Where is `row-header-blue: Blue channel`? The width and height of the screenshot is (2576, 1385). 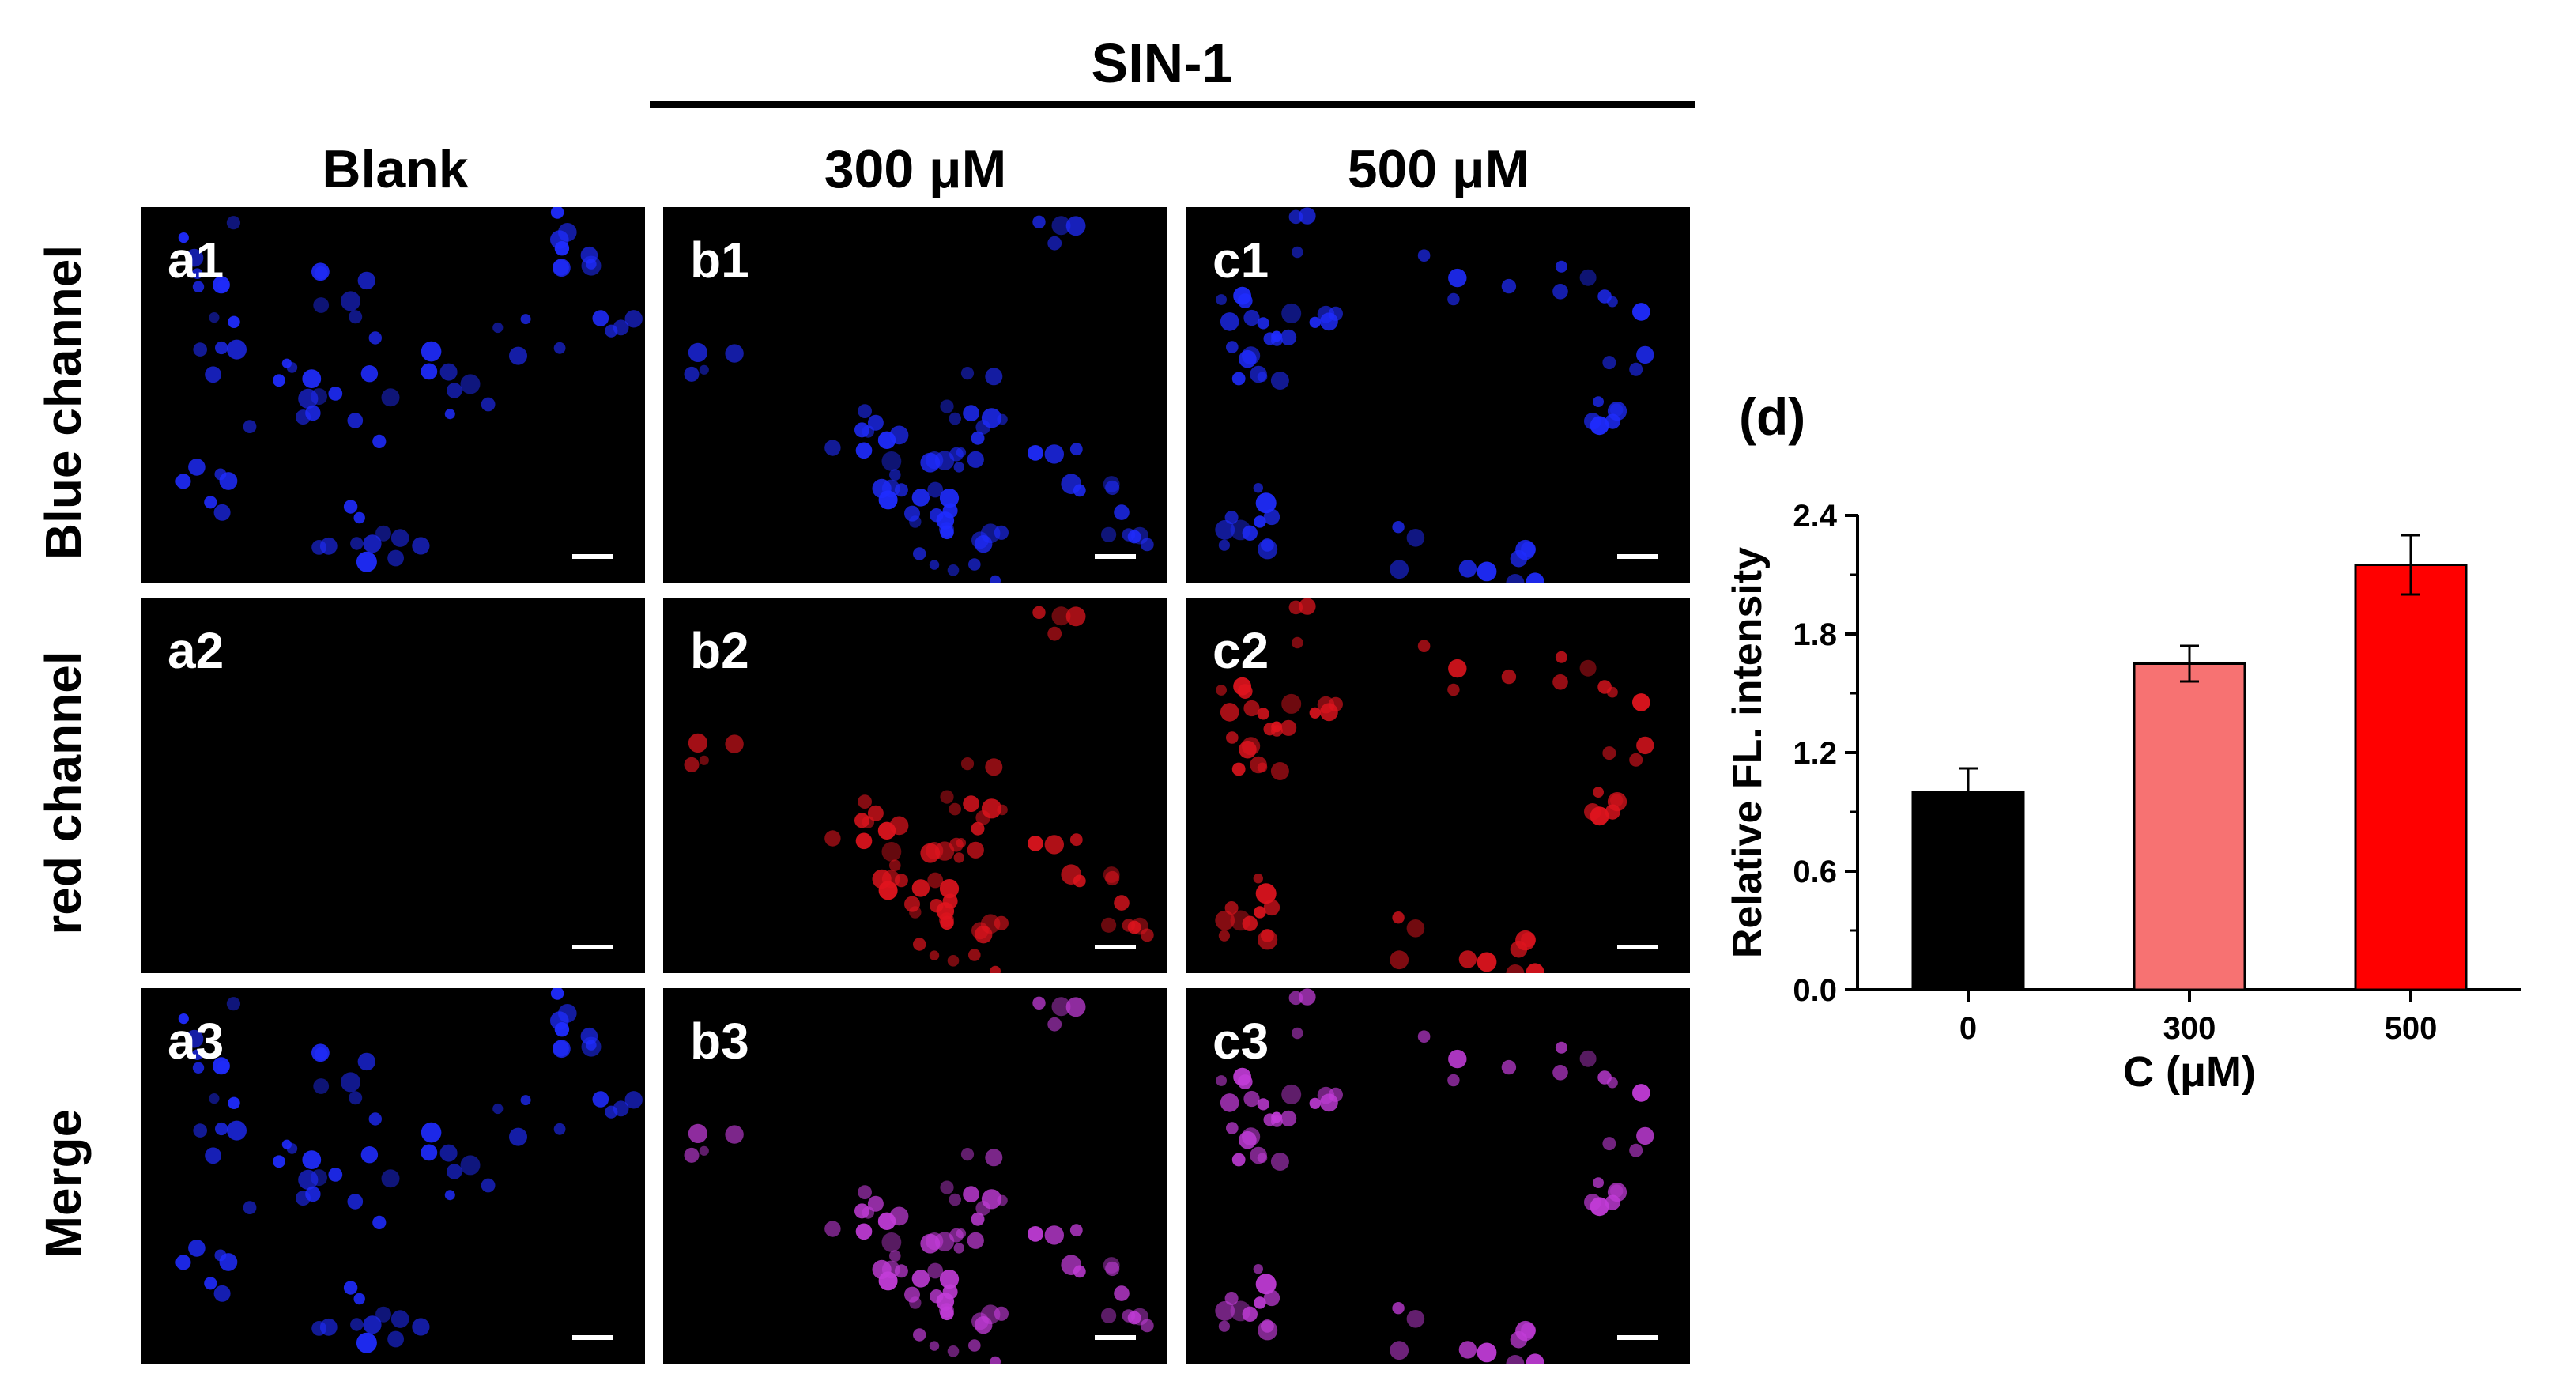 row-header-blue: Blue channel is located at coordinates (63, 402).